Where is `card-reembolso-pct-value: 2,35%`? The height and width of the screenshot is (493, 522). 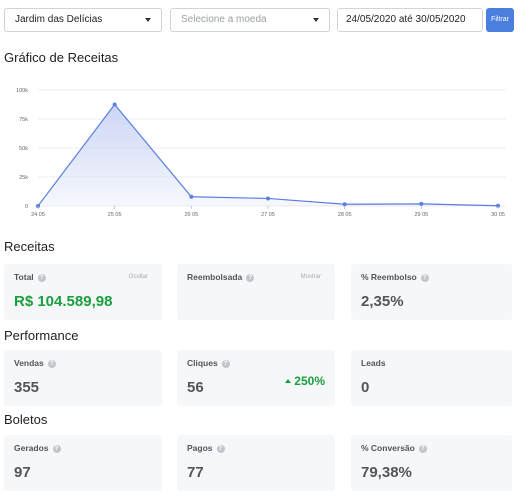
card-reembolso-pct-value: 2,35% is located at coordinates (382, 301).